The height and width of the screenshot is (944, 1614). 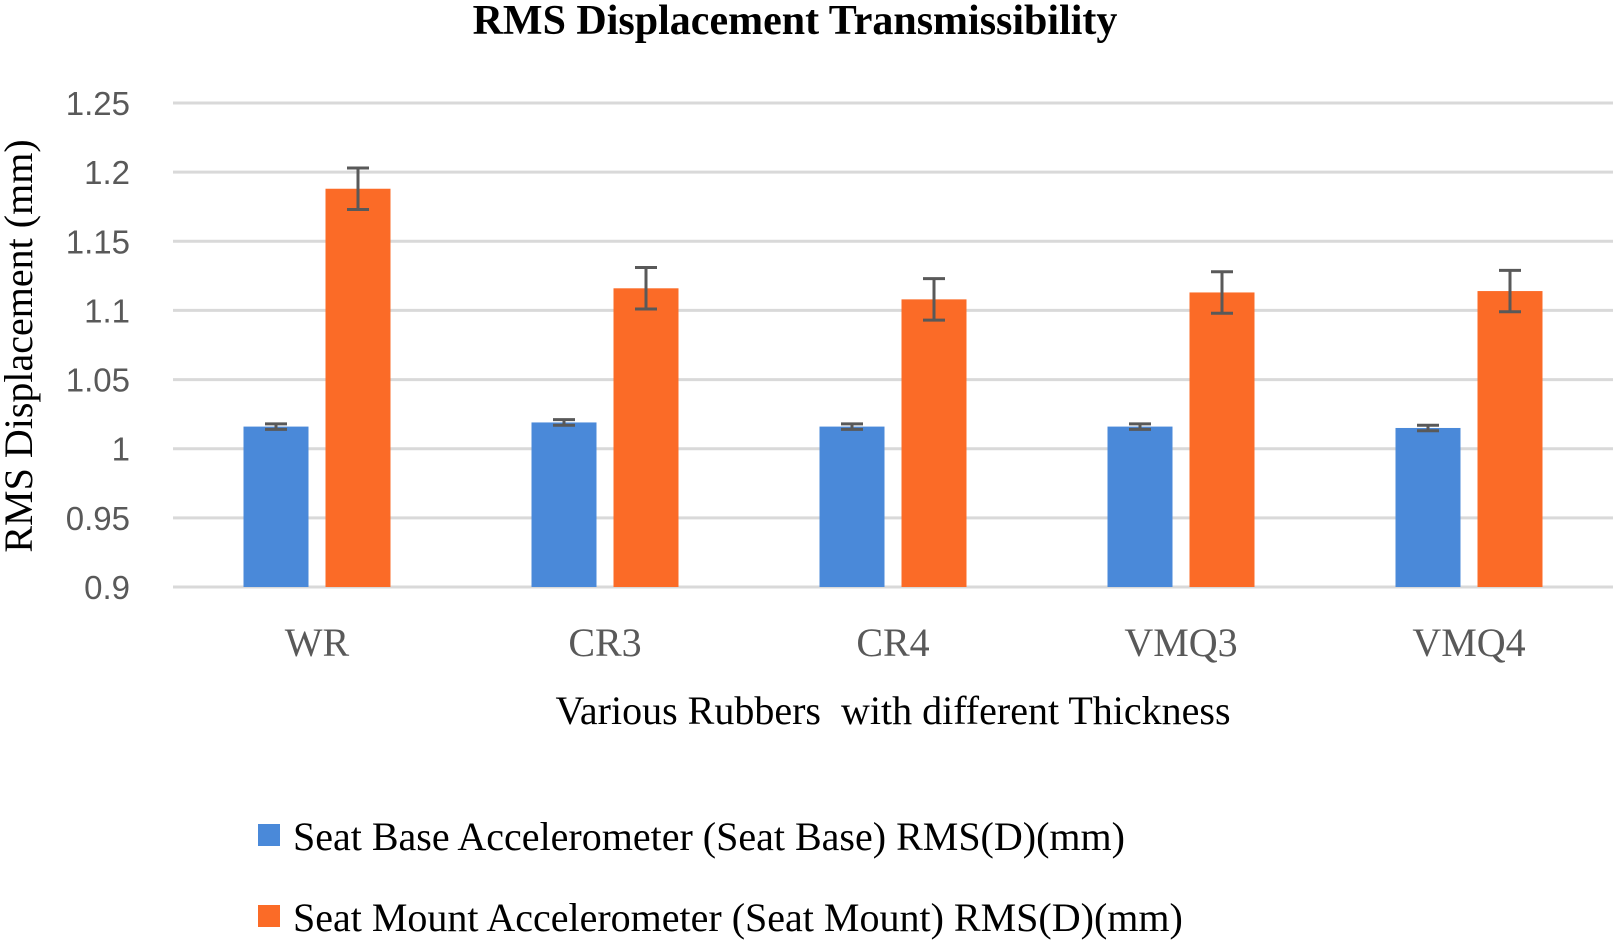 I want to click on y-tick-label: 0.95, so click(x=98, y=518).